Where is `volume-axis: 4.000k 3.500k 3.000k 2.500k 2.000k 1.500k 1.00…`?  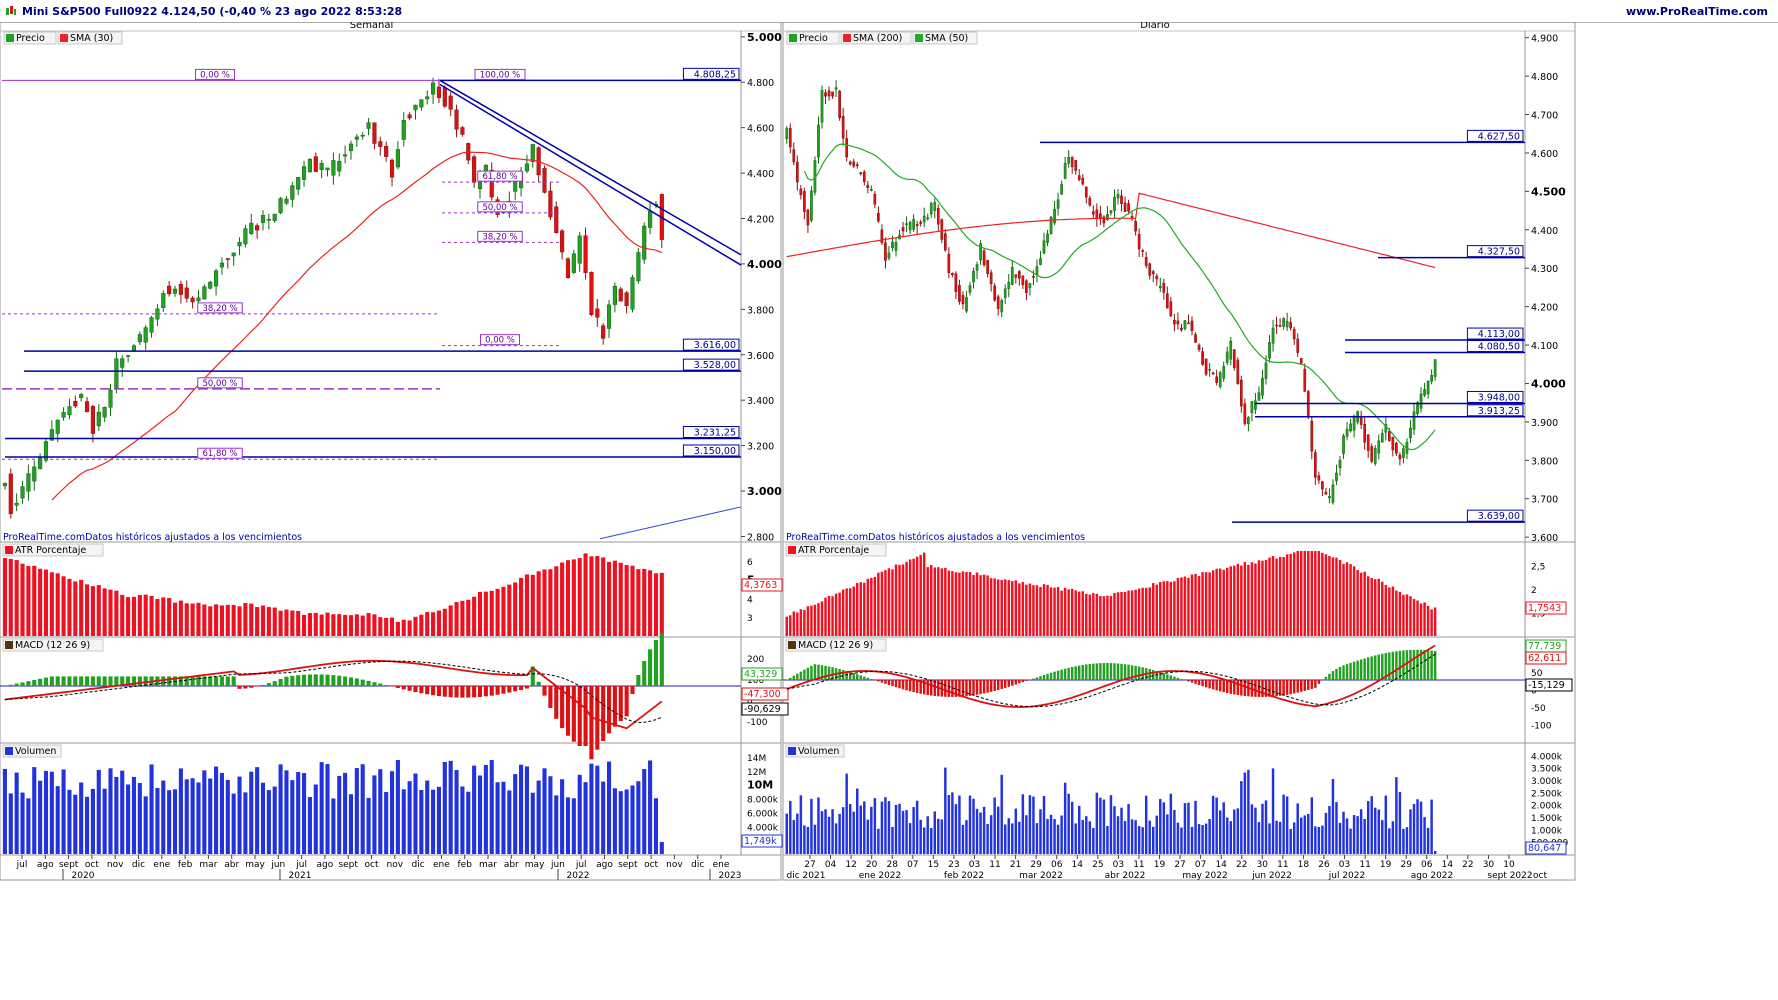
volume-axis: 4.000k 3.500k 3.000k 2.500k 2.000k 1.500k 1.00… is located at coordinates (1549, 800).